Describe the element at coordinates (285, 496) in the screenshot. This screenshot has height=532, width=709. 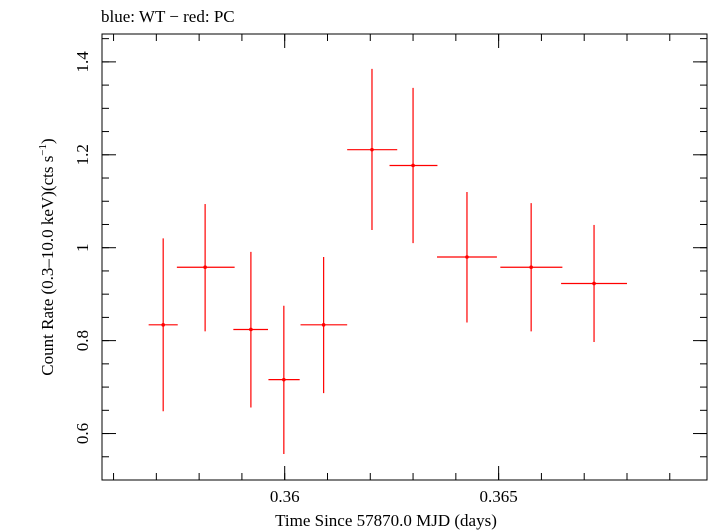
I see `x-tick-label: 0.36` at that location.